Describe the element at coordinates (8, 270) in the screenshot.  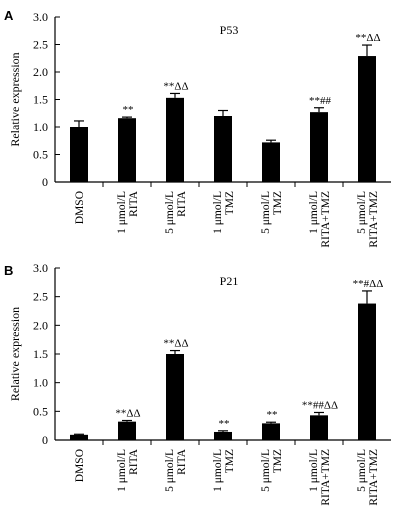
I see `panel-letter: B` at that location.